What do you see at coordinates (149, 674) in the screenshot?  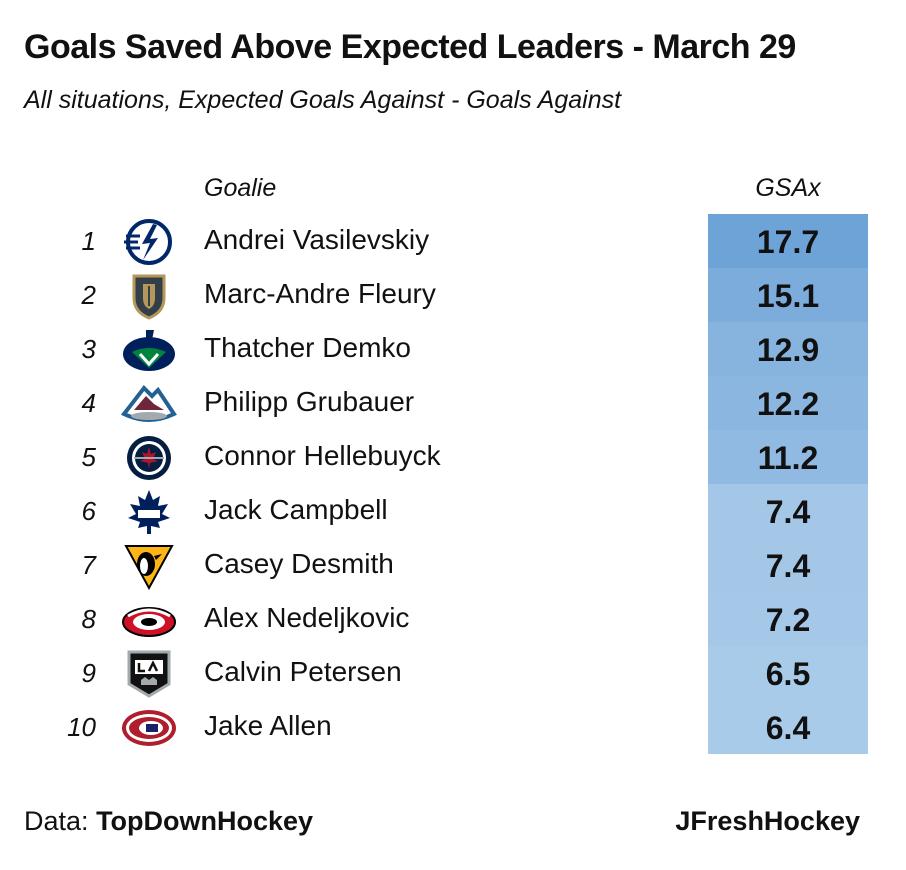 I see `kings-logo-icon` at bounding box center [149, 674].